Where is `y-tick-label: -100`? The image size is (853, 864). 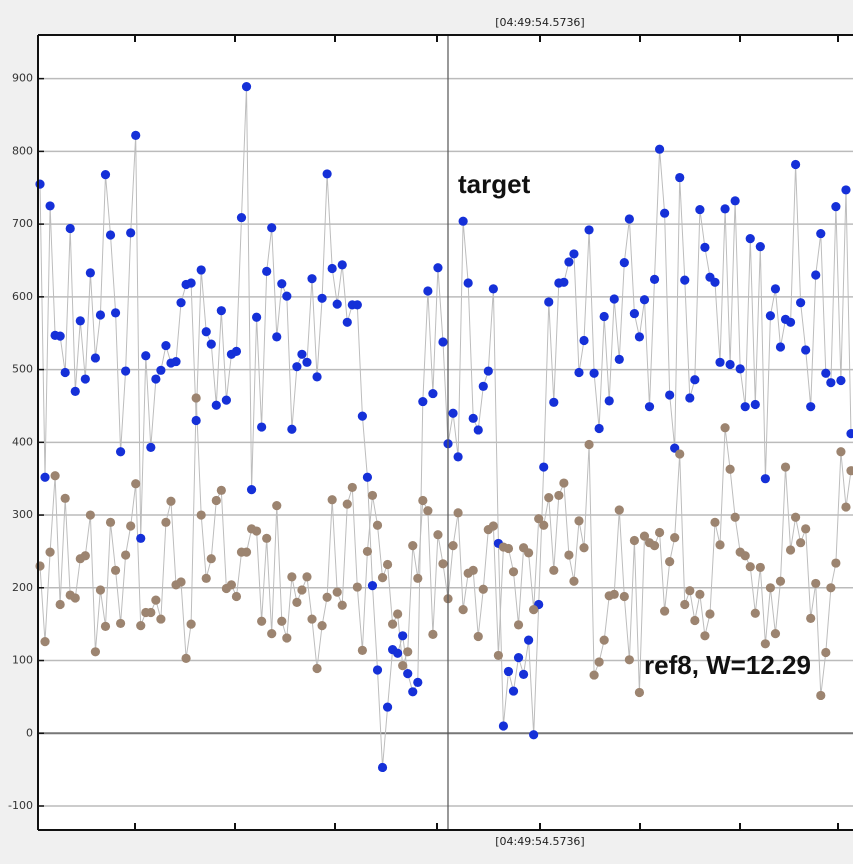
y-tick-label: -100 is located at coordinates (20, 805).